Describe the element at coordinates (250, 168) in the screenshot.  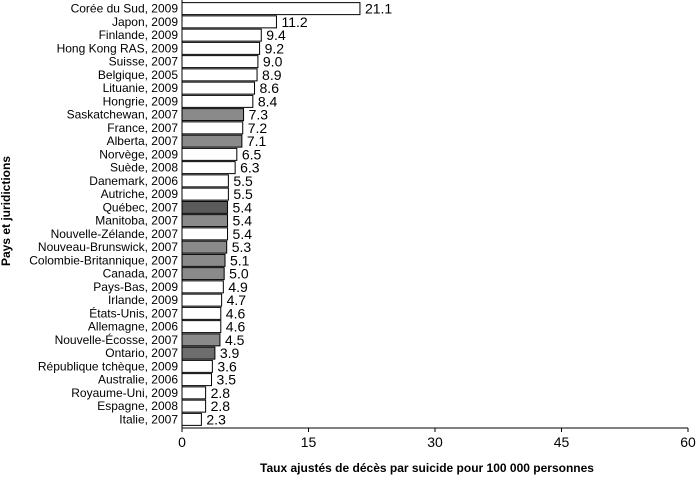
I see `value-label: 6.3` at that location.